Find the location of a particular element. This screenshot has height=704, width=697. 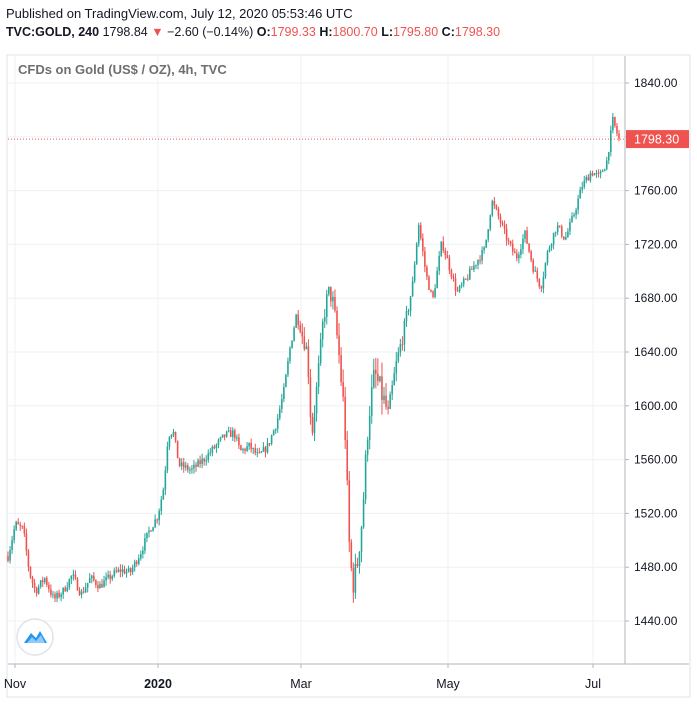

high-label: H: is located at coordinates (326, 32).